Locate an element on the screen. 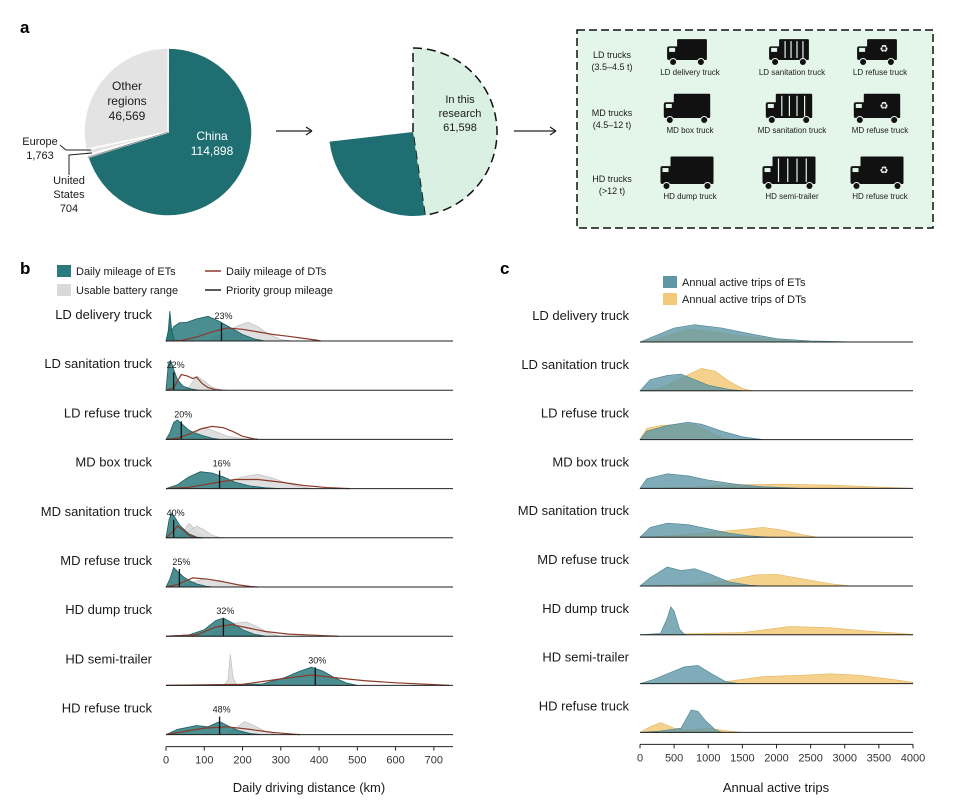 This screenshot has width=956, height=803. truck-class-label: MD trucks is located at coordinates (612, 113).